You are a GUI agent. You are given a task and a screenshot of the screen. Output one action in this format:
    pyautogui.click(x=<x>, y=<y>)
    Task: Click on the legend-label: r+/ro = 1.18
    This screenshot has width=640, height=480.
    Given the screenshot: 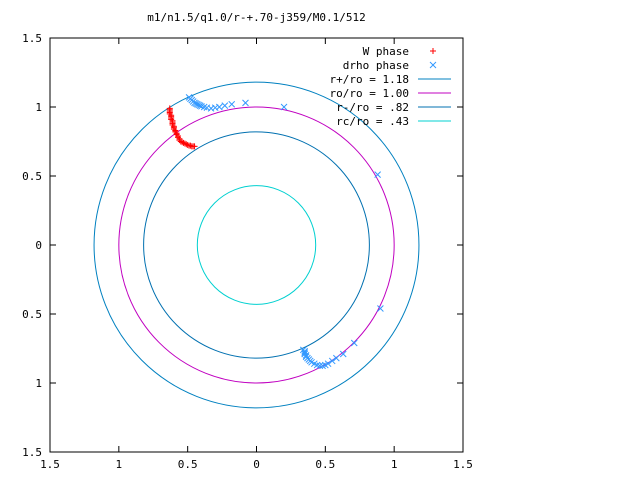 What is the action you would take?
    pyautogui.click(x=369, y=79)
    